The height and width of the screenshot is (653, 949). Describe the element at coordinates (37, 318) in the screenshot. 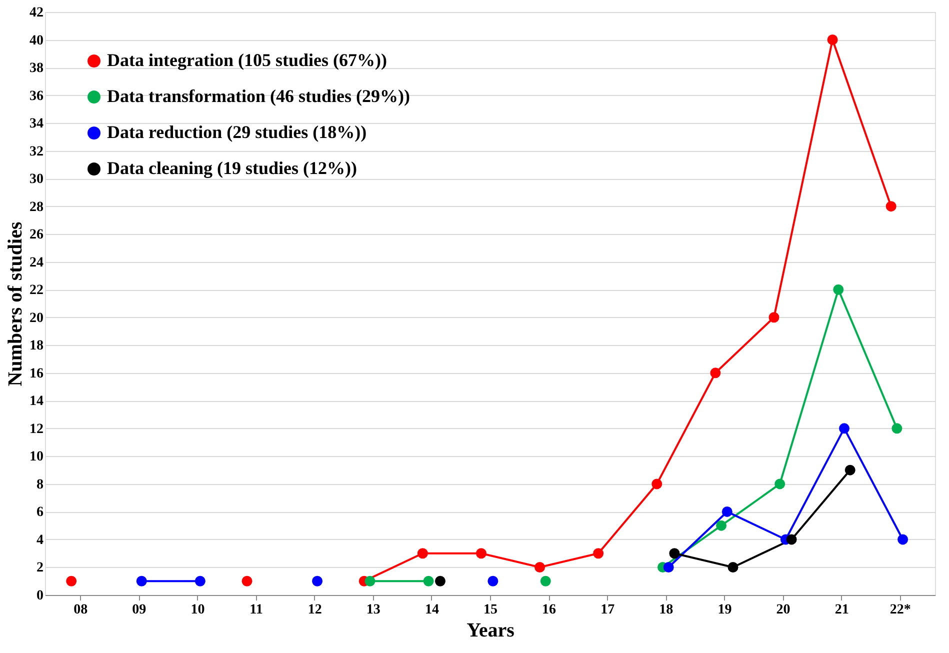

I see `y-tick-label: 20` at that location.